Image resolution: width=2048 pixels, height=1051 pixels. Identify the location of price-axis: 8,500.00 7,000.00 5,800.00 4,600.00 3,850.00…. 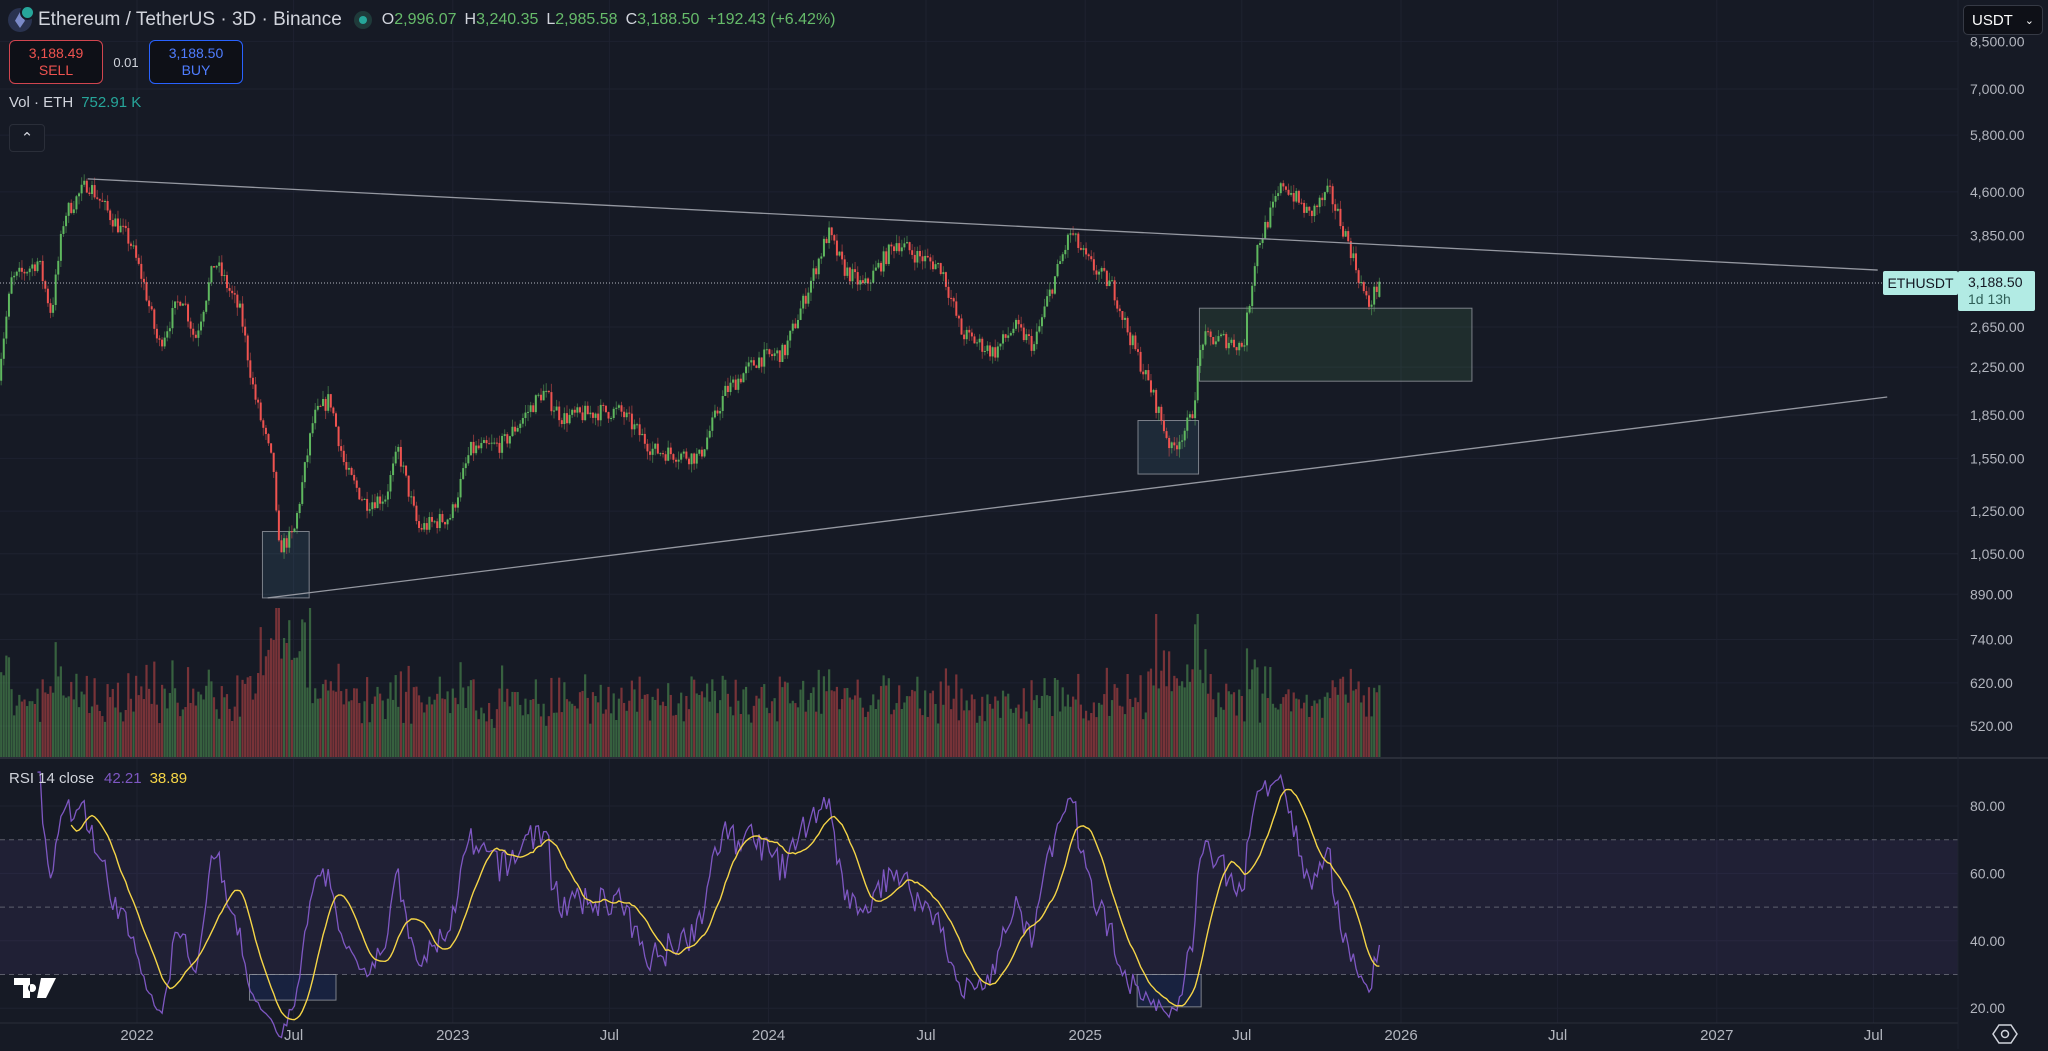
(1997, 383).